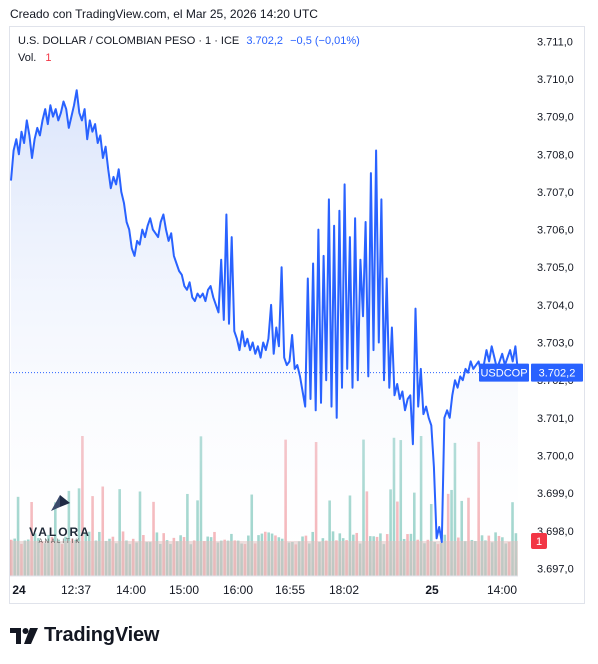 This screenshot has height=664, width=598. I want to click on volume-badge-label: 1, so click(539, 542).